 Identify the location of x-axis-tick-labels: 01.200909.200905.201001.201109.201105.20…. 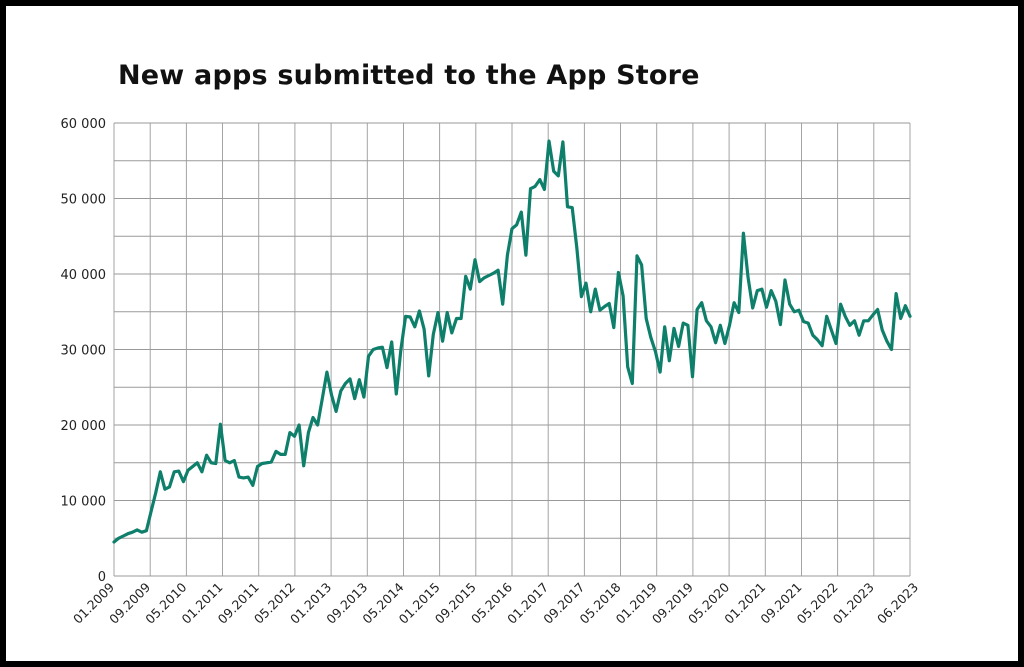
(495, 602).